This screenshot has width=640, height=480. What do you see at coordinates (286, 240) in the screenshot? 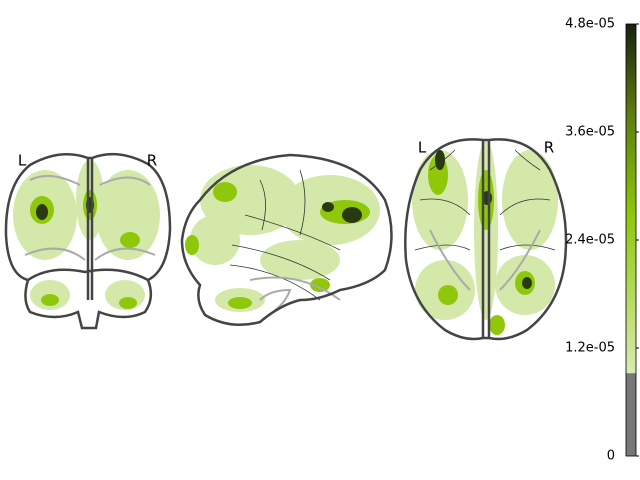
I see `sagittal-view` at bounding box center [286, 240].